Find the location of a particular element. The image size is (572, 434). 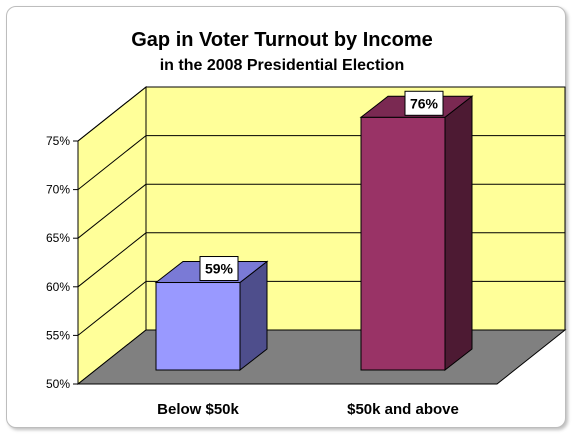

y-tick-label: 70% is located at coordinates (58, 190).